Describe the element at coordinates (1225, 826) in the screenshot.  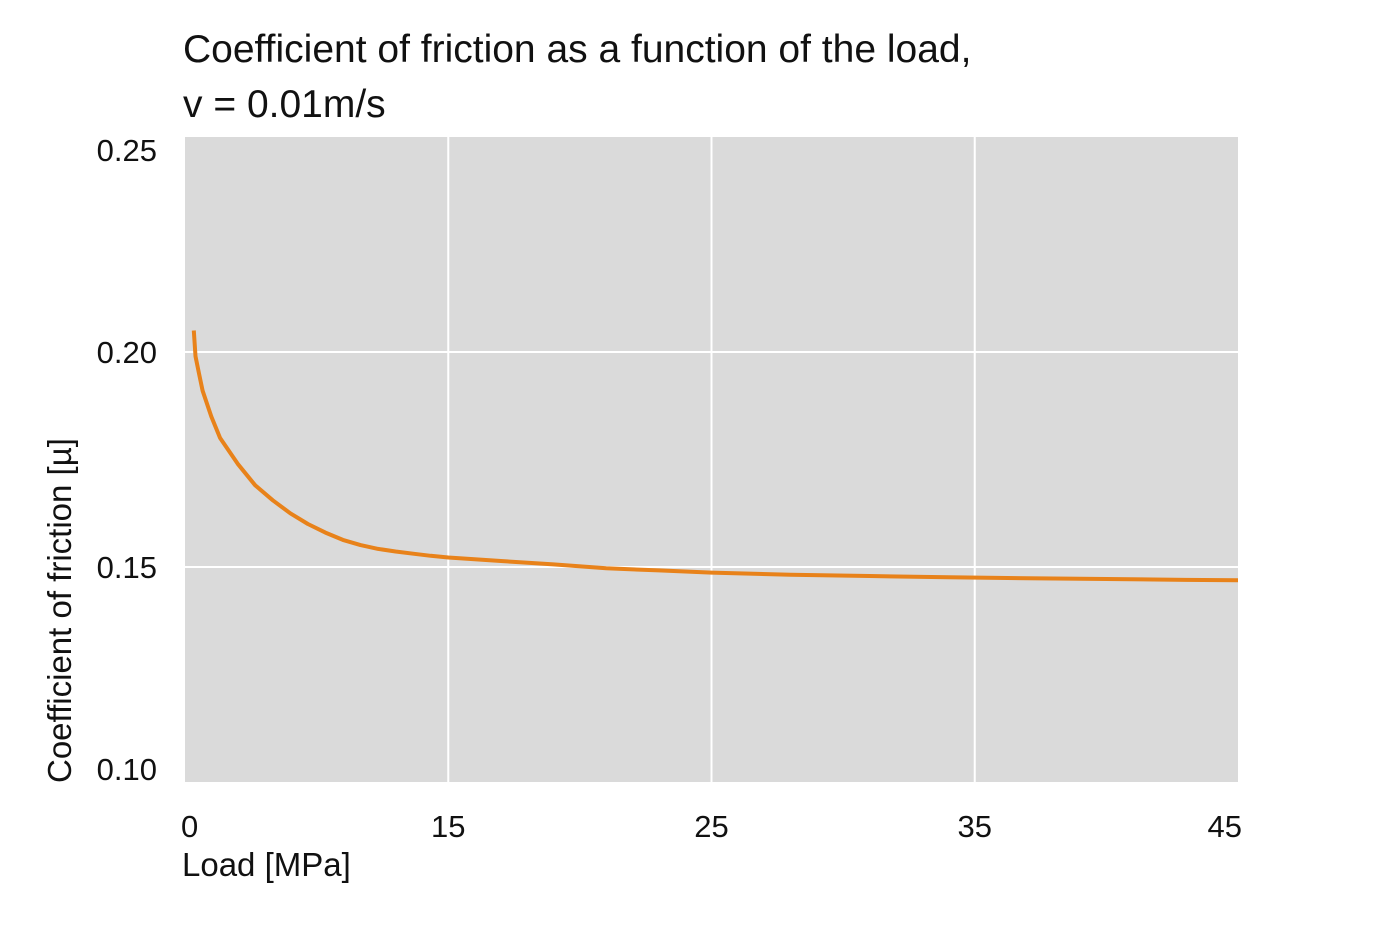
I see `x-tick-label: 45` at that location.